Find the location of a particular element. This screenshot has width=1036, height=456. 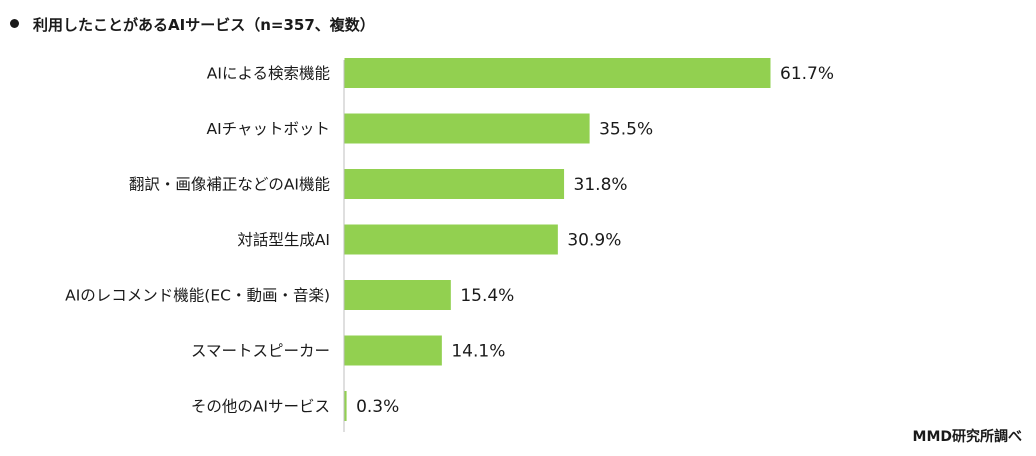

value-label: 31.8% is located at coordinates (601, 185).